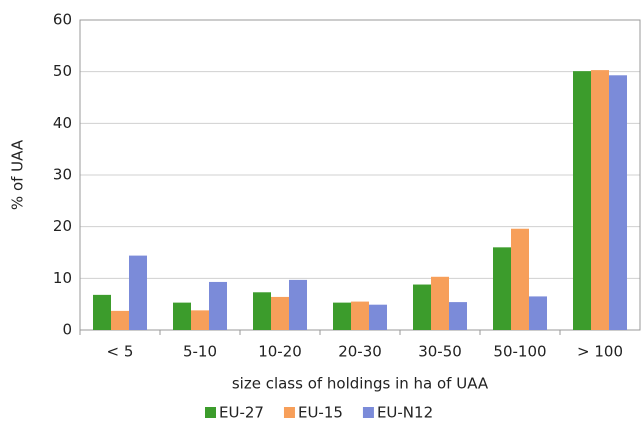 This screenshot has height=430, width=642. I want to click on x-tick-label: 10-20, so click(280, 352).